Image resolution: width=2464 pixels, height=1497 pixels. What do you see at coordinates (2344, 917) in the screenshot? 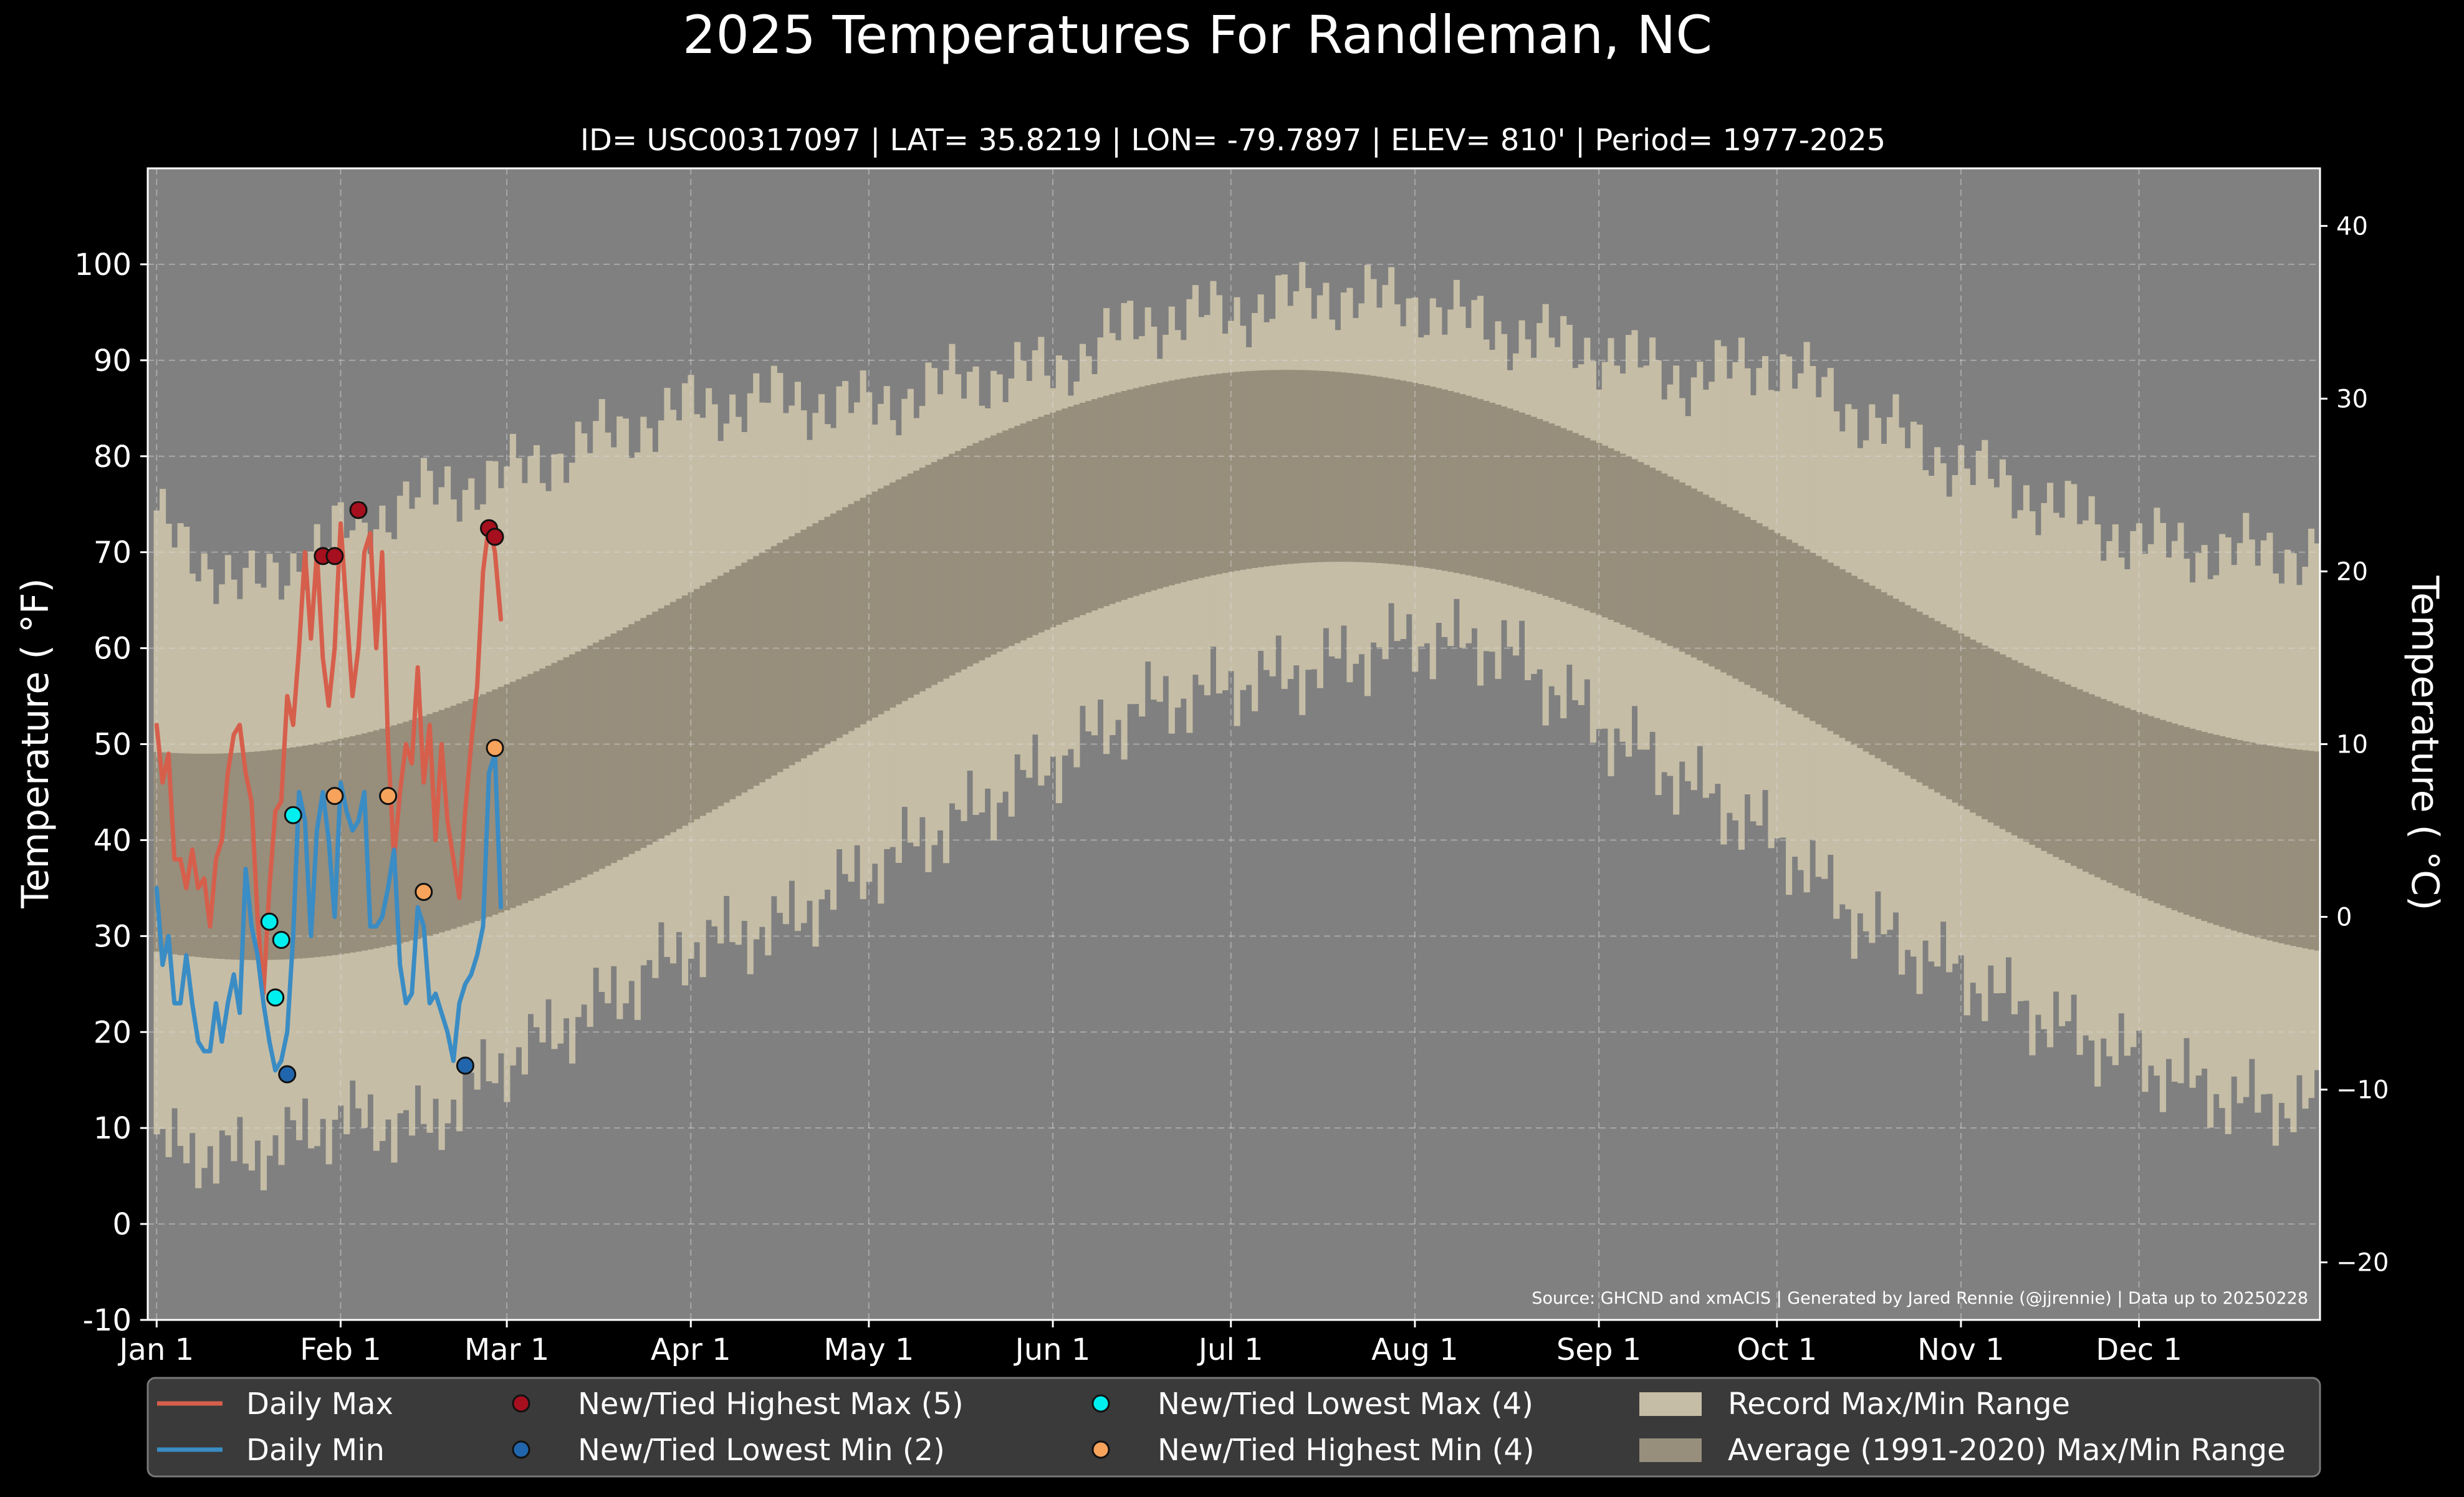
I see `y-tick-label-right: 0` at bounding box center [2344, 917].